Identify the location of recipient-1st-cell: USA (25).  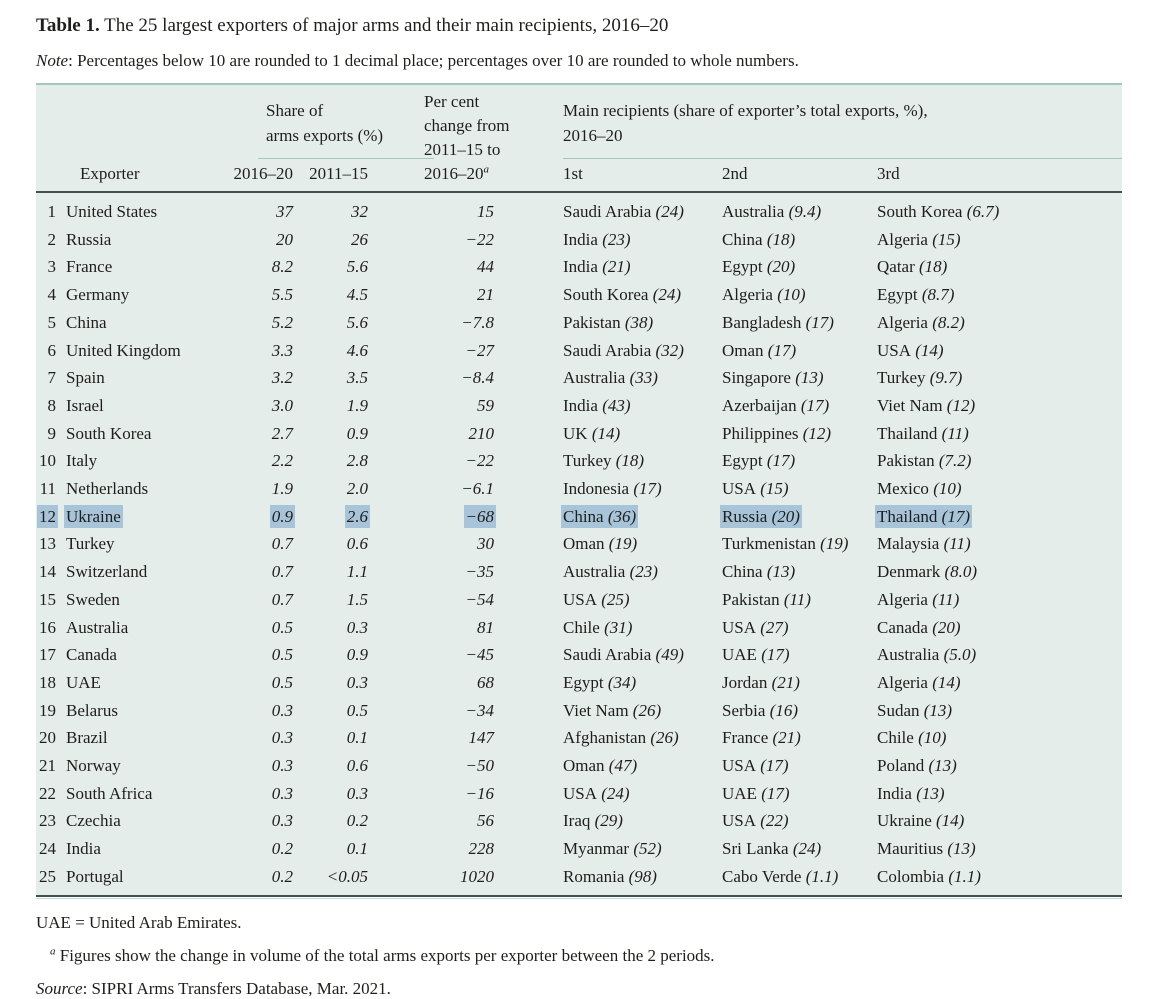
(608, 600).